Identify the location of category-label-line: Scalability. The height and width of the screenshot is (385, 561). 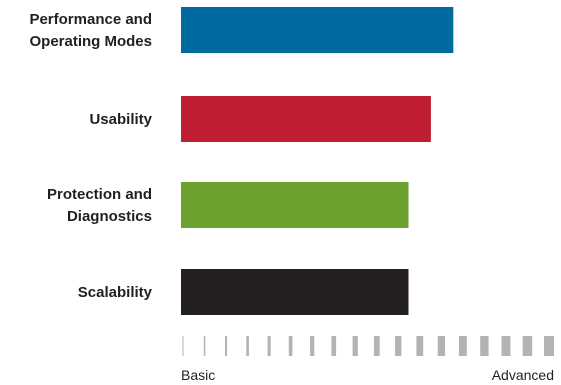
(115, 292).